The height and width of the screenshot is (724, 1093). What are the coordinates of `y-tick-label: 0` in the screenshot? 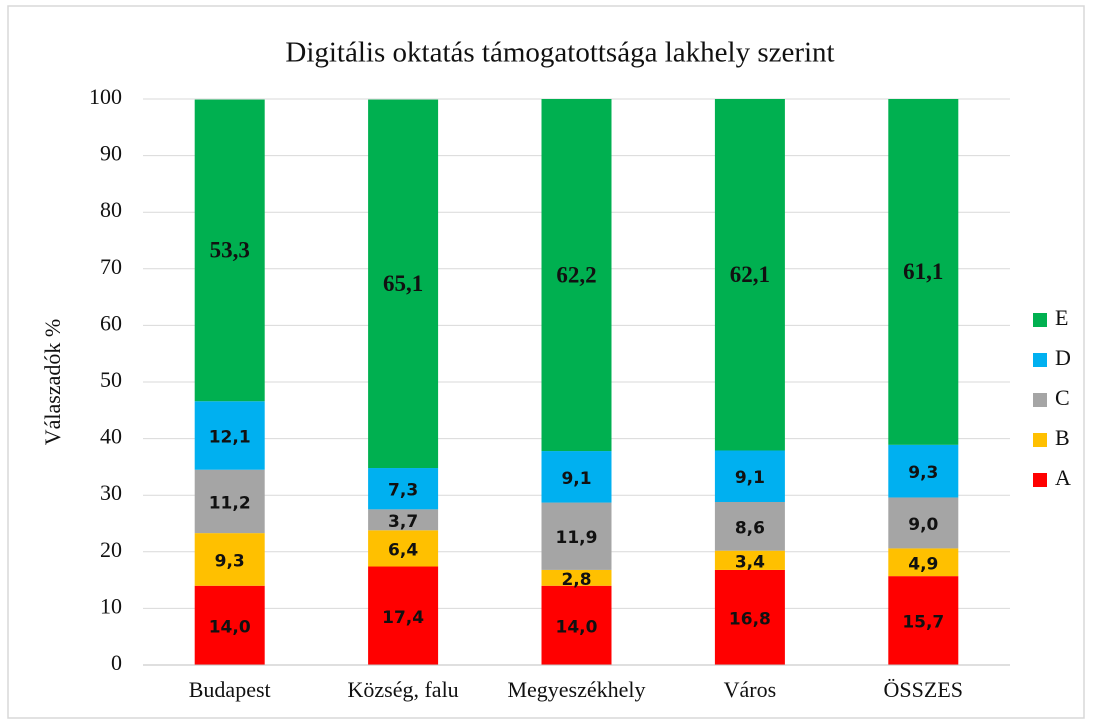 It's located at (116, 662).